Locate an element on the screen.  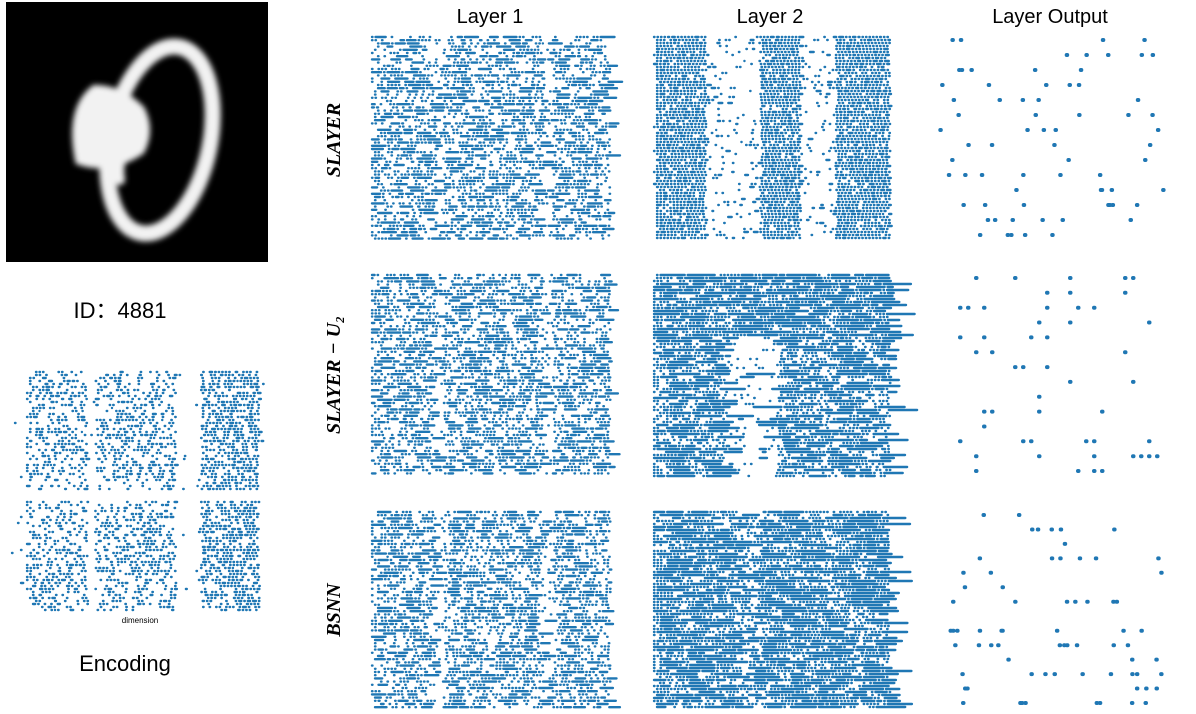
column-title: Layer 2 is located at coordinates (770, 17).